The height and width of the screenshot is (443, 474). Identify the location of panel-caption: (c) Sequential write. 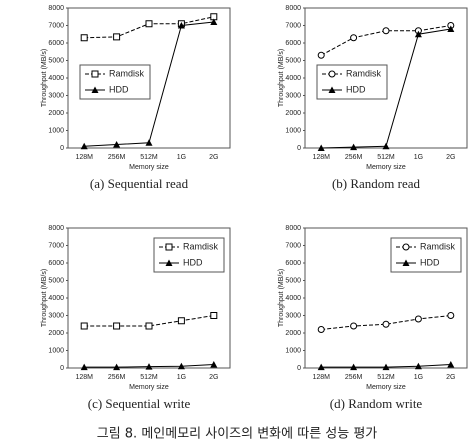
(139, 403).